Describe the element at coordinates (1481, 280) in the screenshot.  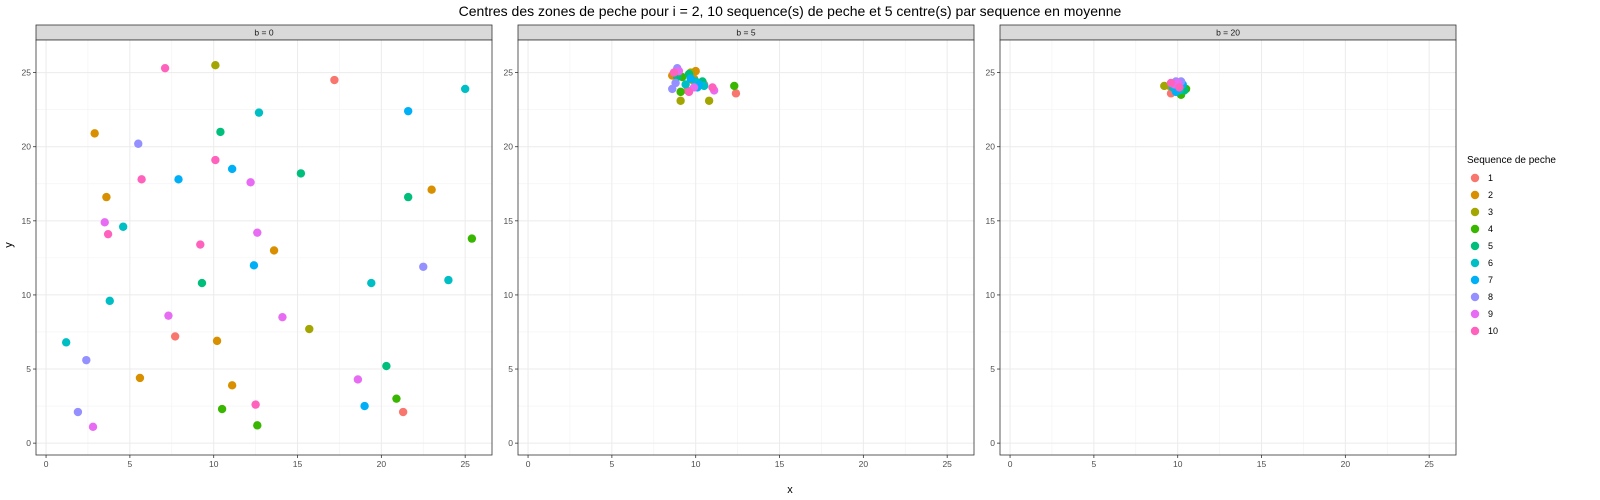
I see `legend-entry-7: 7` at that location.